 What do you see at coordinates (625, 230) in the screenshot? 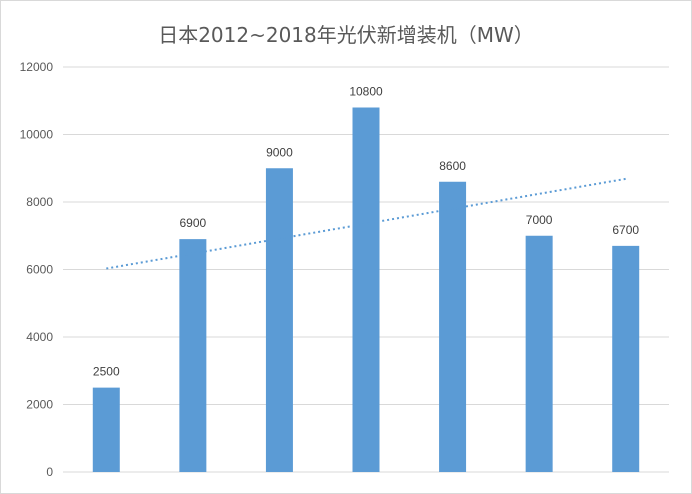
I see `data-label: 6700` at bounding box center [625, 230].